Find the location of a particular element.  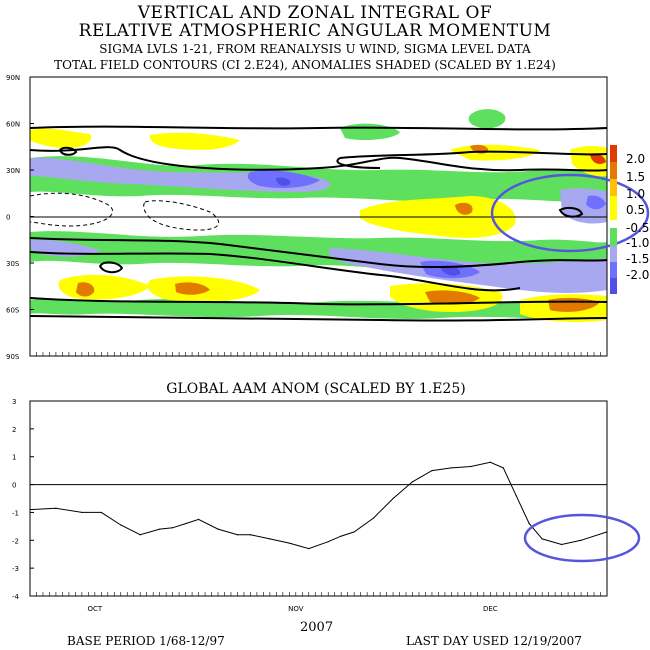

colorbar: 2.0 1.5 1.0 0.5 -0.5-1.0 -1.5 -2.0 is located at coordinates (629, 219).